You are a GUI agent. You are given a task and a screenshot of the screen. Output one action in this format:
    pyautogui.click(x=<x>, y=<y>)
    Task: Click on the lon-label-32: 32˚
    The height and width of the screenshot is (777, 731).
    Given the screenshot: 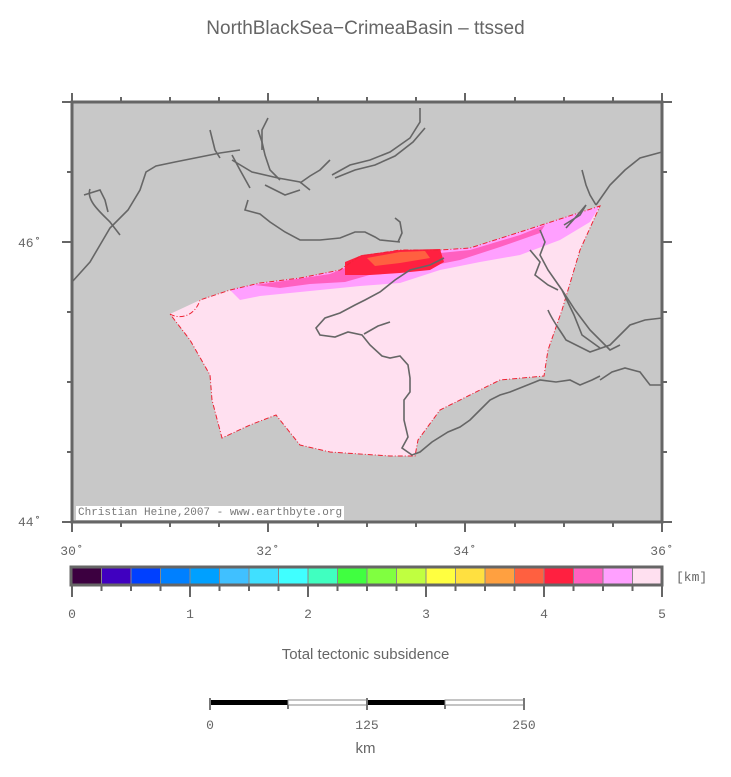 What is the action you would take?
    pyautogui.click(x=268, y=551)
    